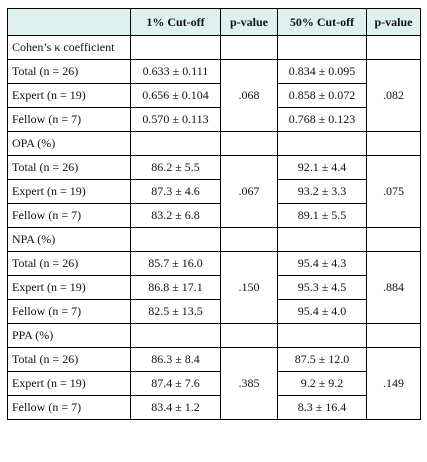 The width and height of the screenshot is (427, 462). I want to click on value-50pct: 92.1 ± 4.4, so click(322, 167).